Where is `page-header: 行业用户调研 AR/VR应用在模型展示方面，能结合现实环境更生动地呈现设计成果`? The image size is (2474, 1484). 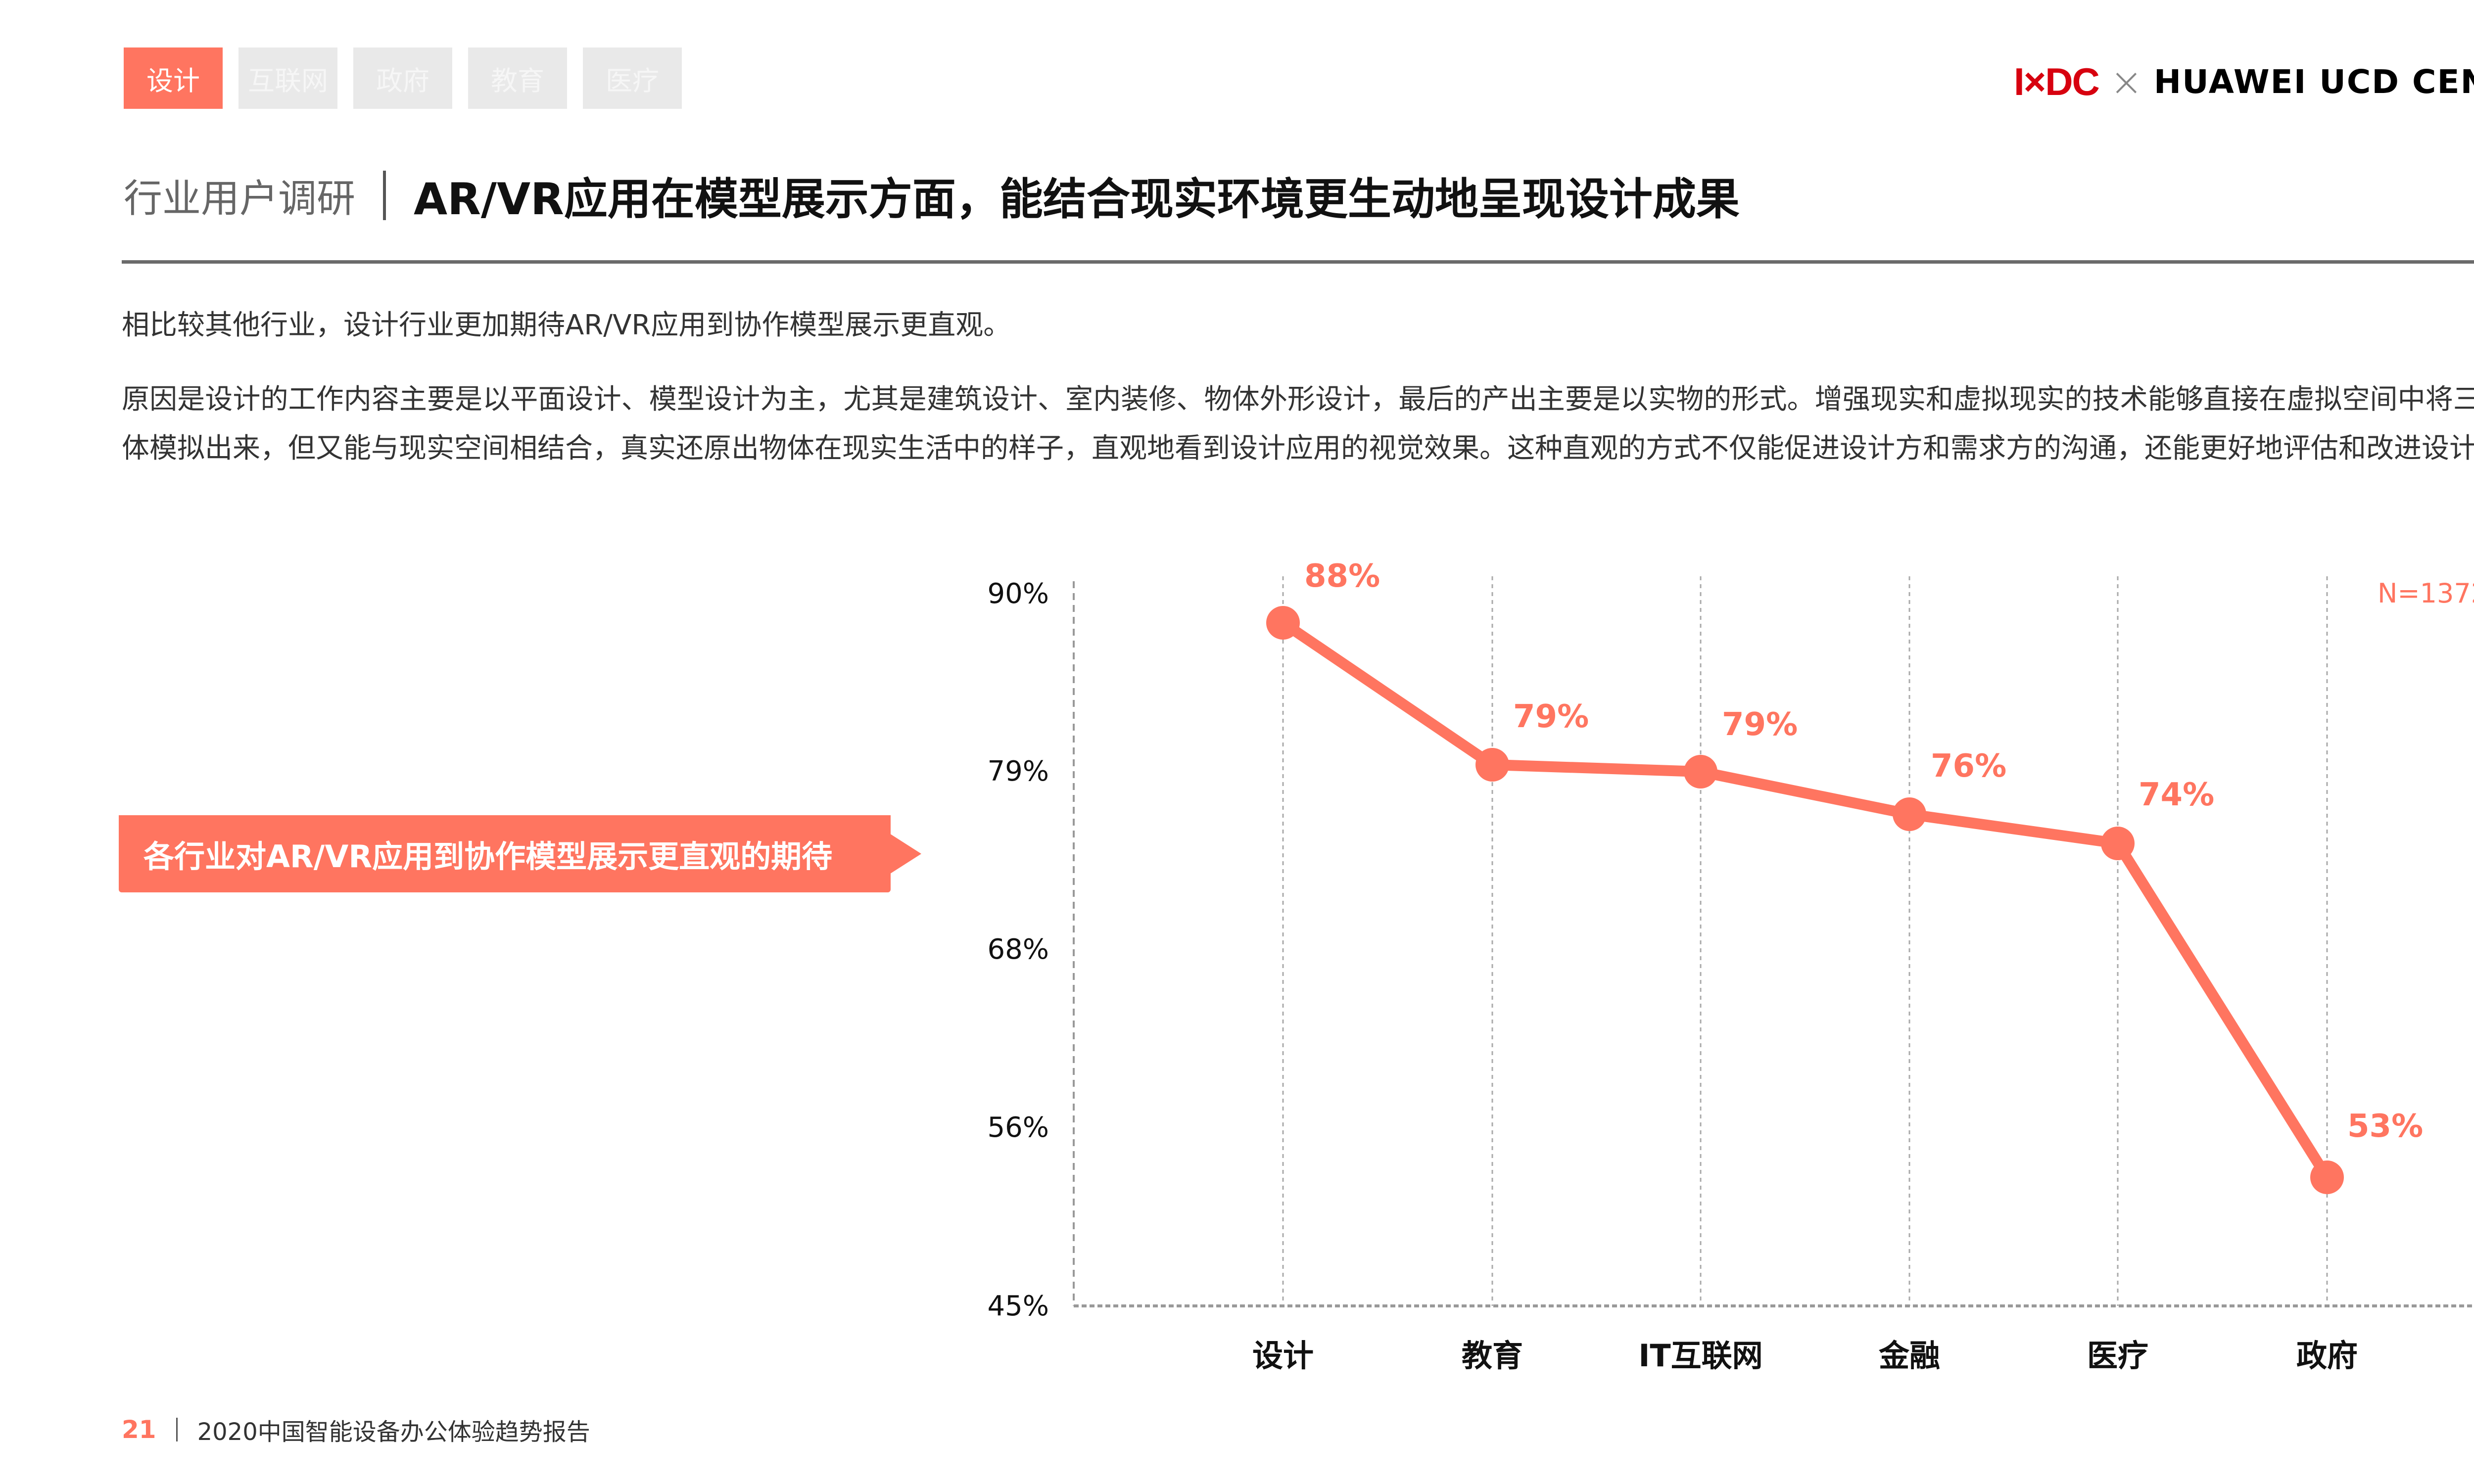 page-header: 行业用户调研 AR/VR应用在模型展示方面，能结合现实环境更生动地呈现设计成果 is located at coordinates (932, 195).